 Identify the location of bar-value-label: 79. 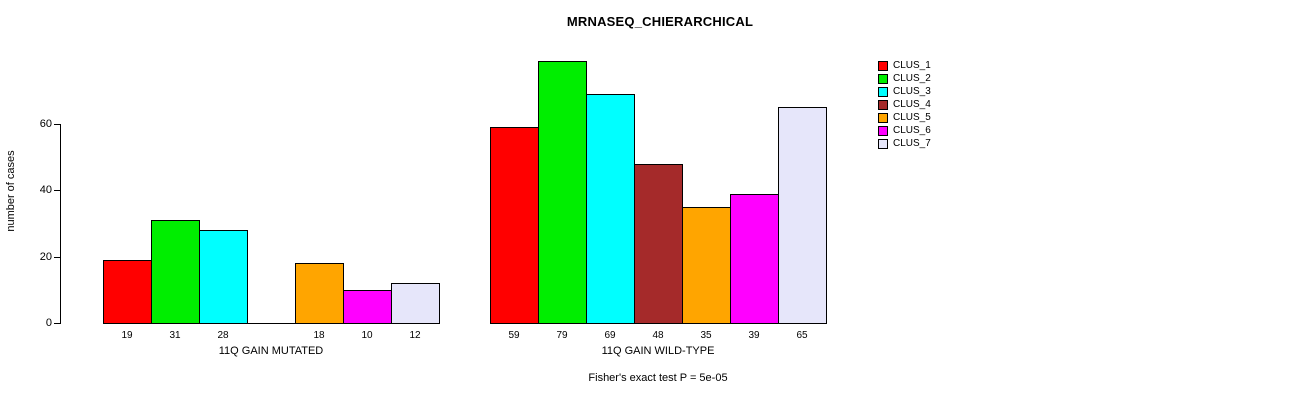
(562, 335).